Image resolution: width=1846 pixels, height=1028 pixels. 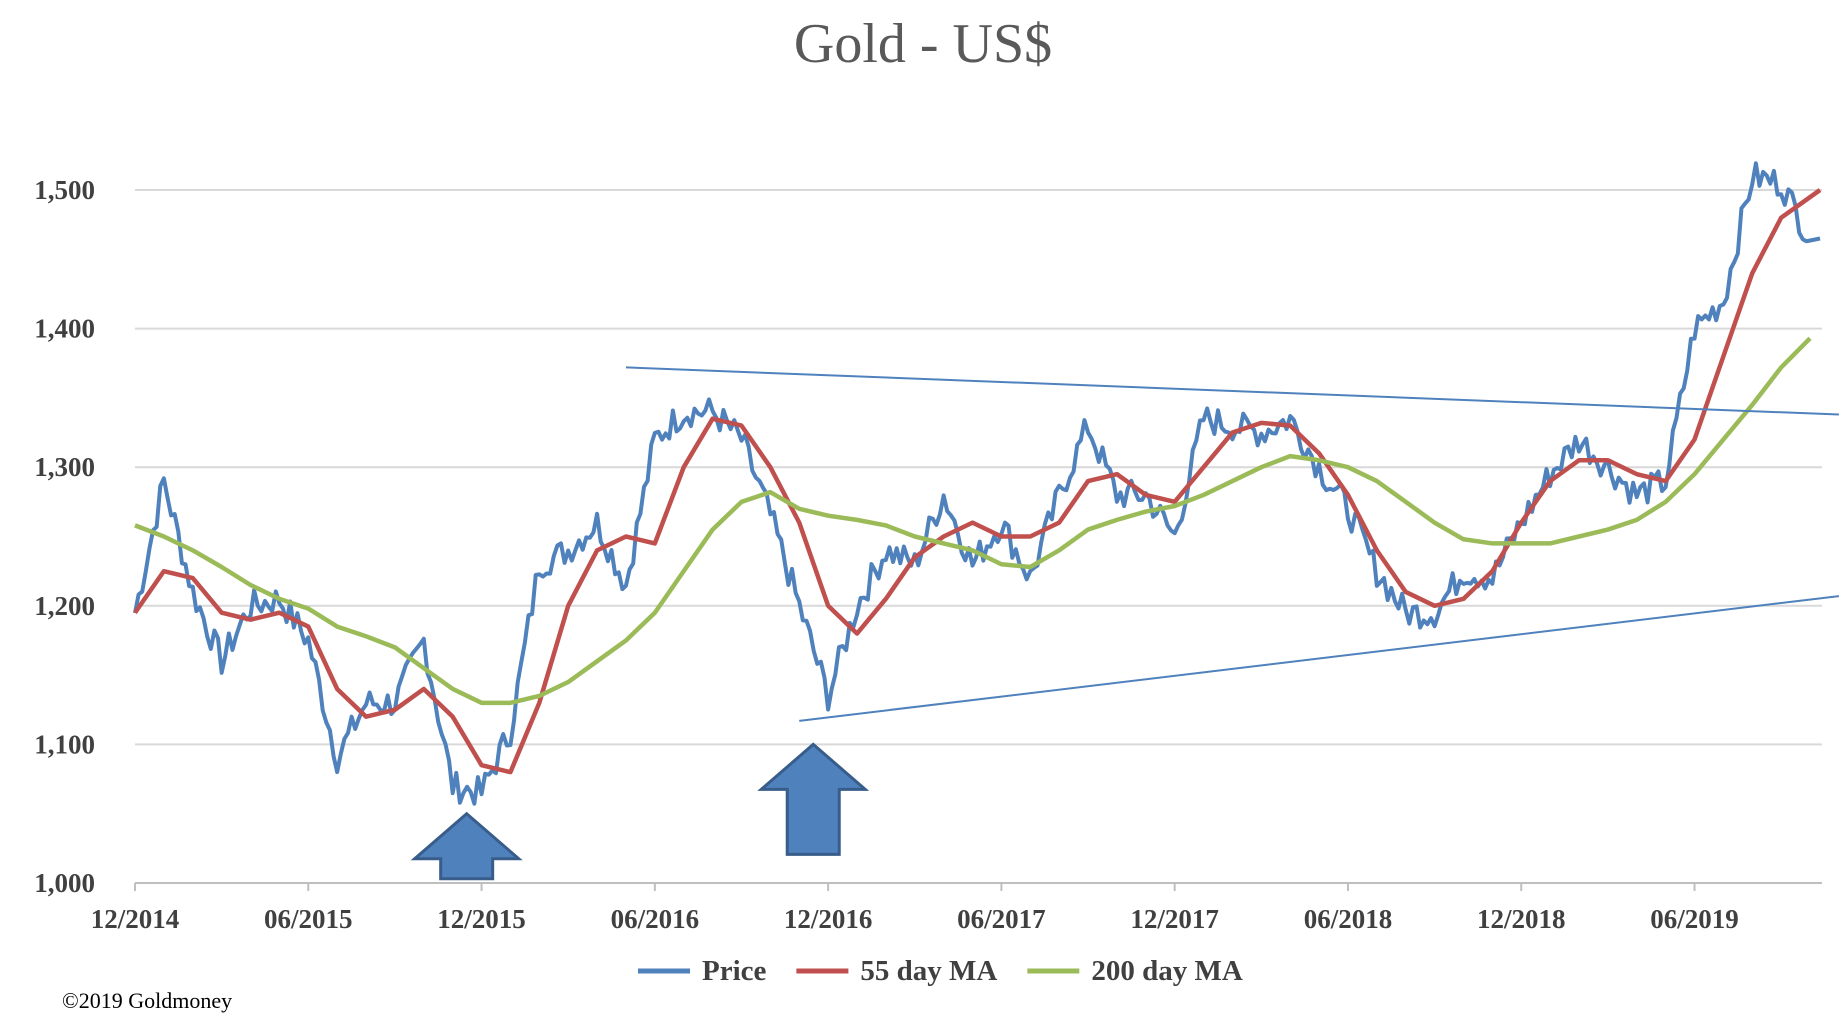 What do you see at coordinates (1167, 971) in the screenshot?
I see `legend-label: 200 day MA` at bounding box center [1167, 971].